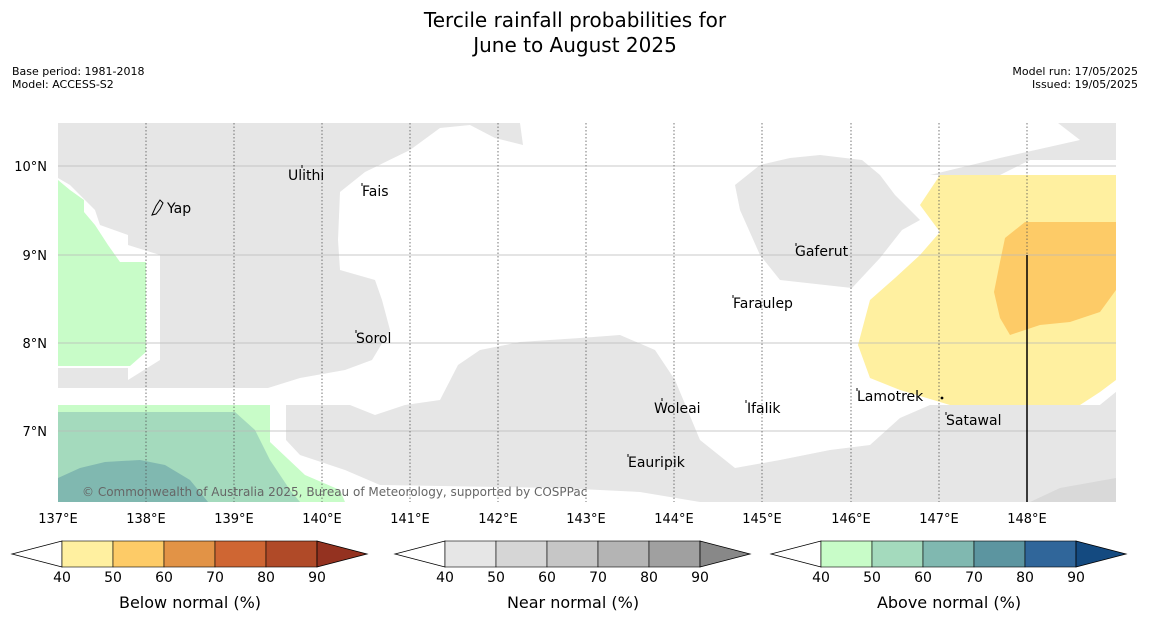 The height and width of the screenshot is (644, 1150). What do you see at coordinates (925, 205) in the screenshot?
I see `near-normal-region-north-east` at bounding box center [925, 205].